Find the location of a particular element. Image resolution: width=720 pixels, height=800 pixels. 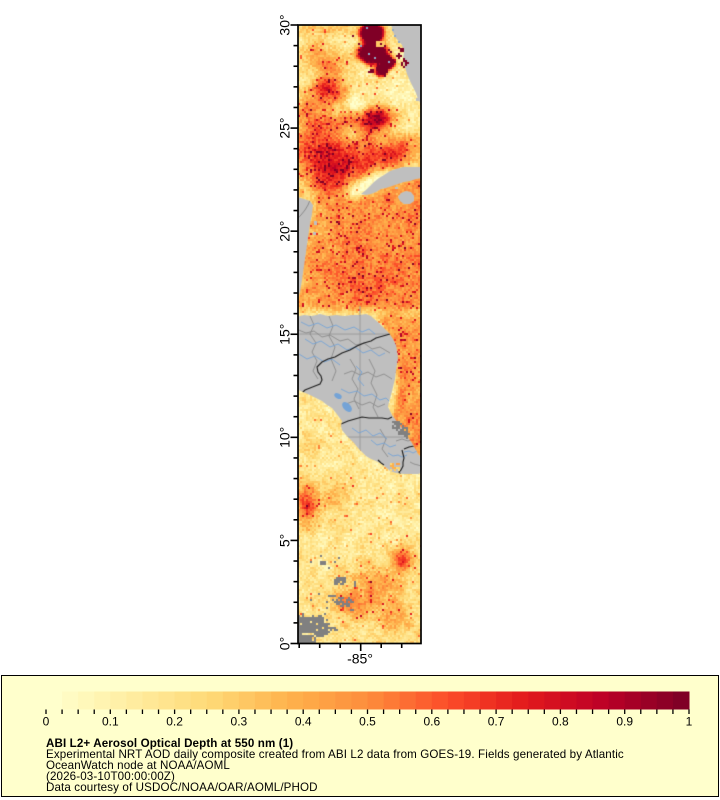

svg-text: -85° is located at coordinates (360, 659).